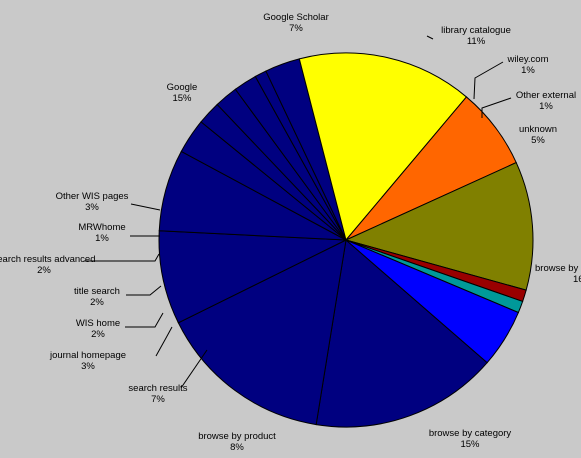 The width and height of the screenshot is (581, 458). What do you see at coordinates (262, 332) in the screenshot?
I see `pie-slice-browse-by-category` at bounding box center [262, 332].